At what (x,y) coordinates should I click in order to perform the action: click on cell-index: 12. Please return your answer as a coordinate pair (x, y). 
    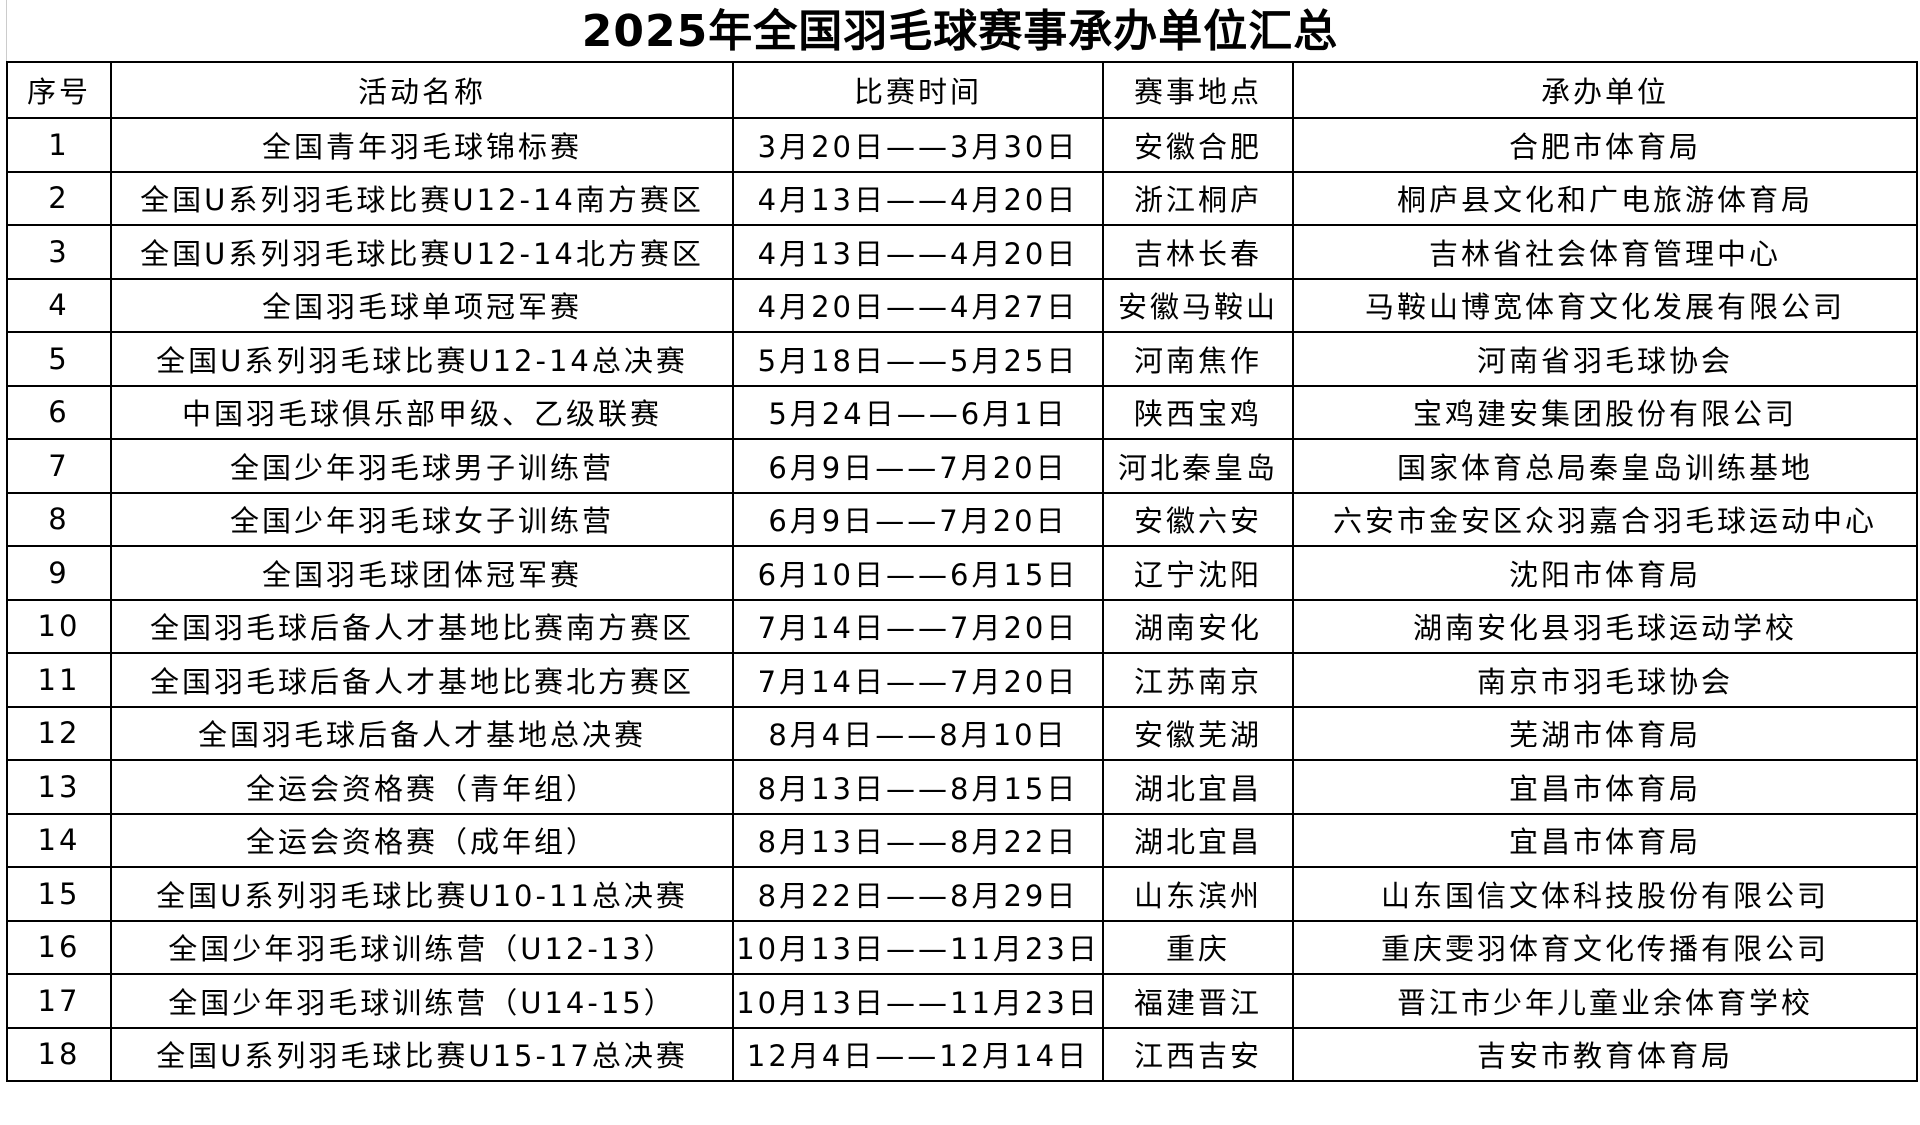
    Looking at the image, I should click on (59, 733).